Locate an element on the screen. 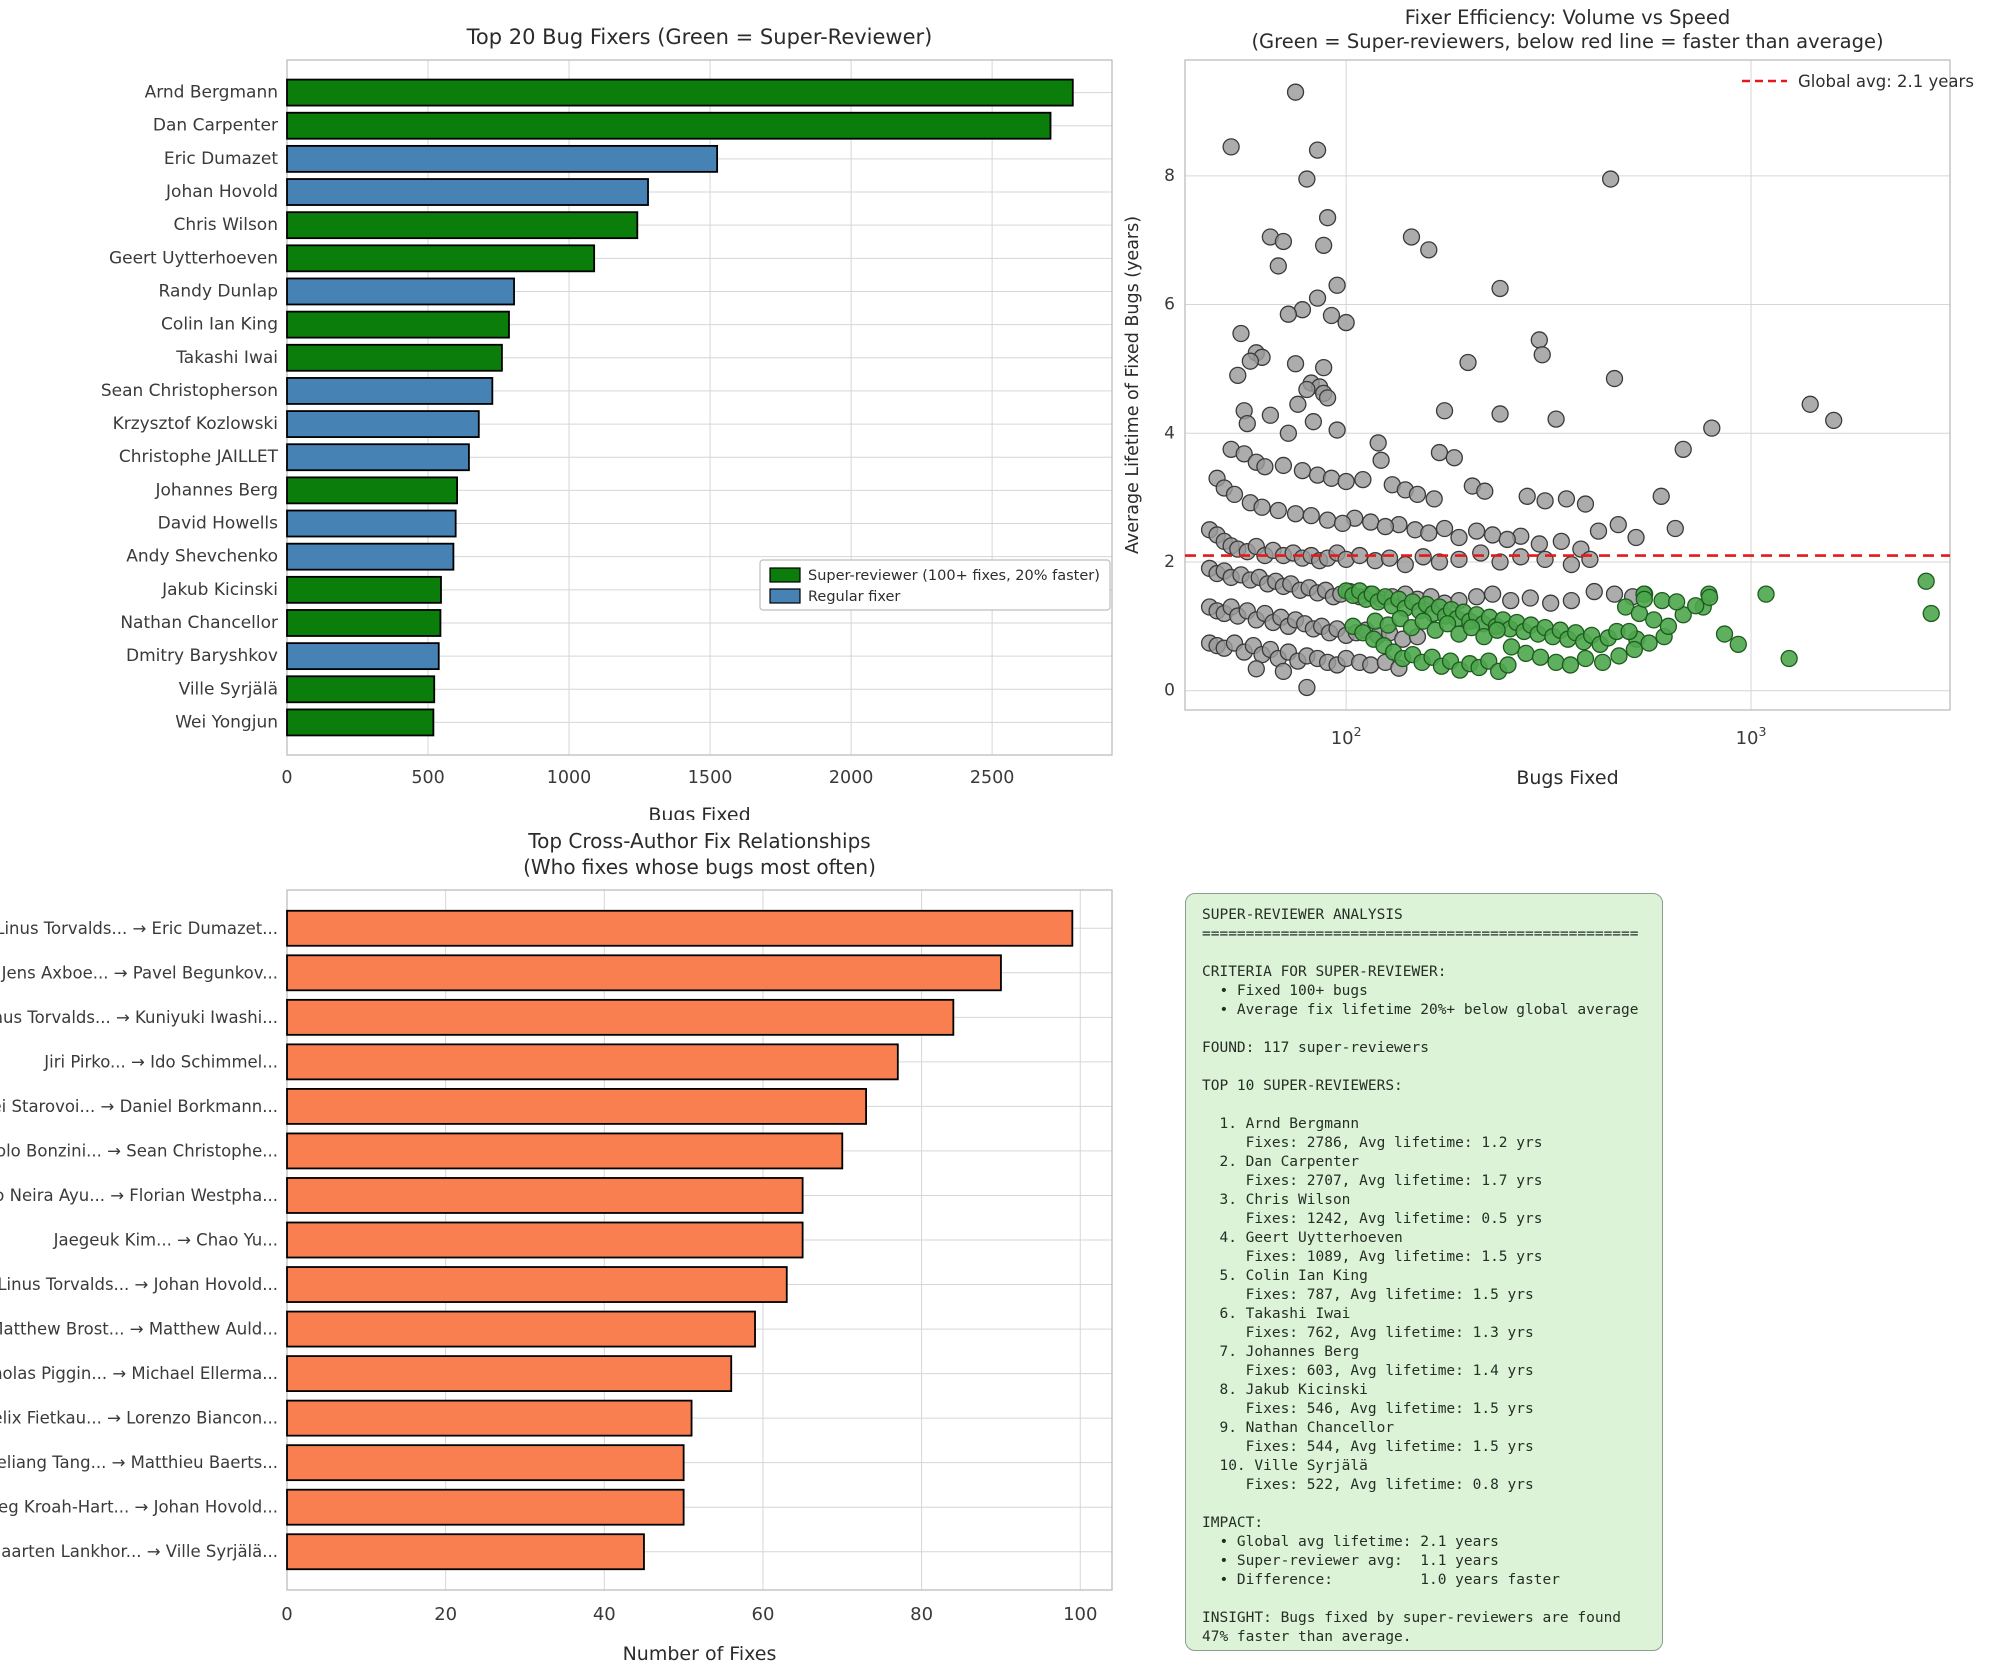 The height and width of the screenshot is (1662, 2000). legend-label: Super-reviewer (100+ fixes, 20% faster) is located at coordinates (954, 576).